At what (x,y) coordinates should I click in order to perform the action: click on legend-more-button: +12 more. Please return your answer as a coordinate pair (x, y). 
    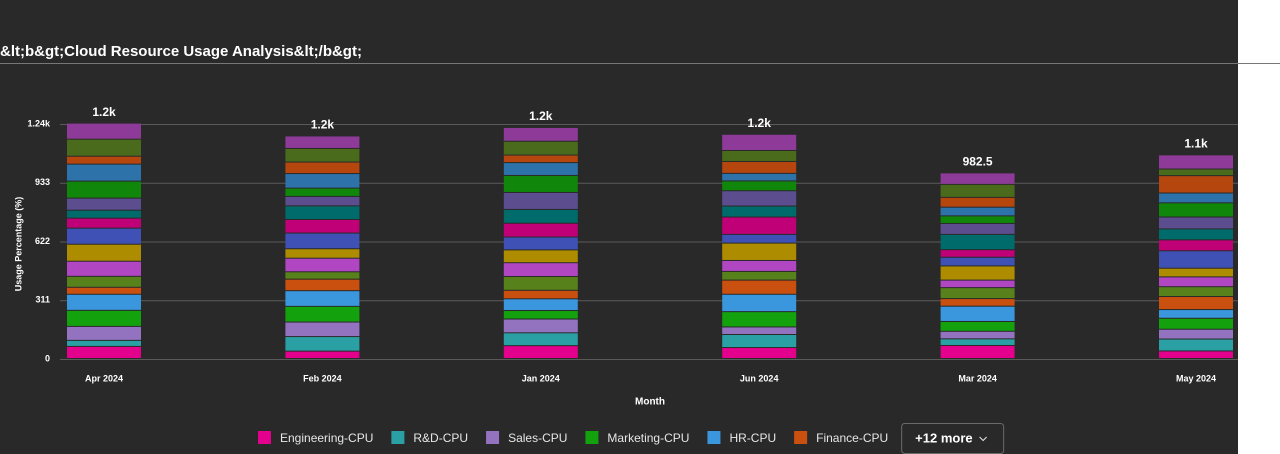
    Looking at the image, I should click on (953, 438).